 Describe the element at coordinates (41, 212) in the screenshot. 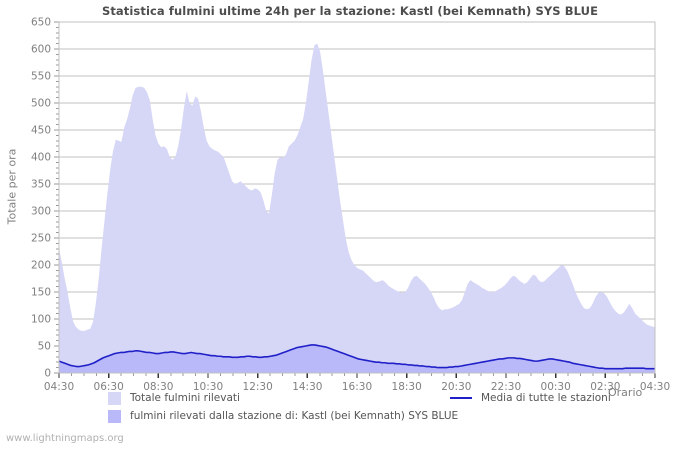

I see `svg-text: 300` at that location.